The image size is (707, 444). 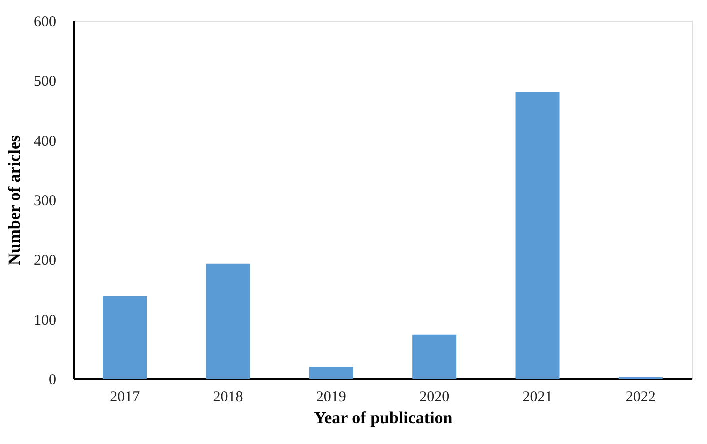 I want to click on x-tick-label: 2017, so click(x=125, y=398).